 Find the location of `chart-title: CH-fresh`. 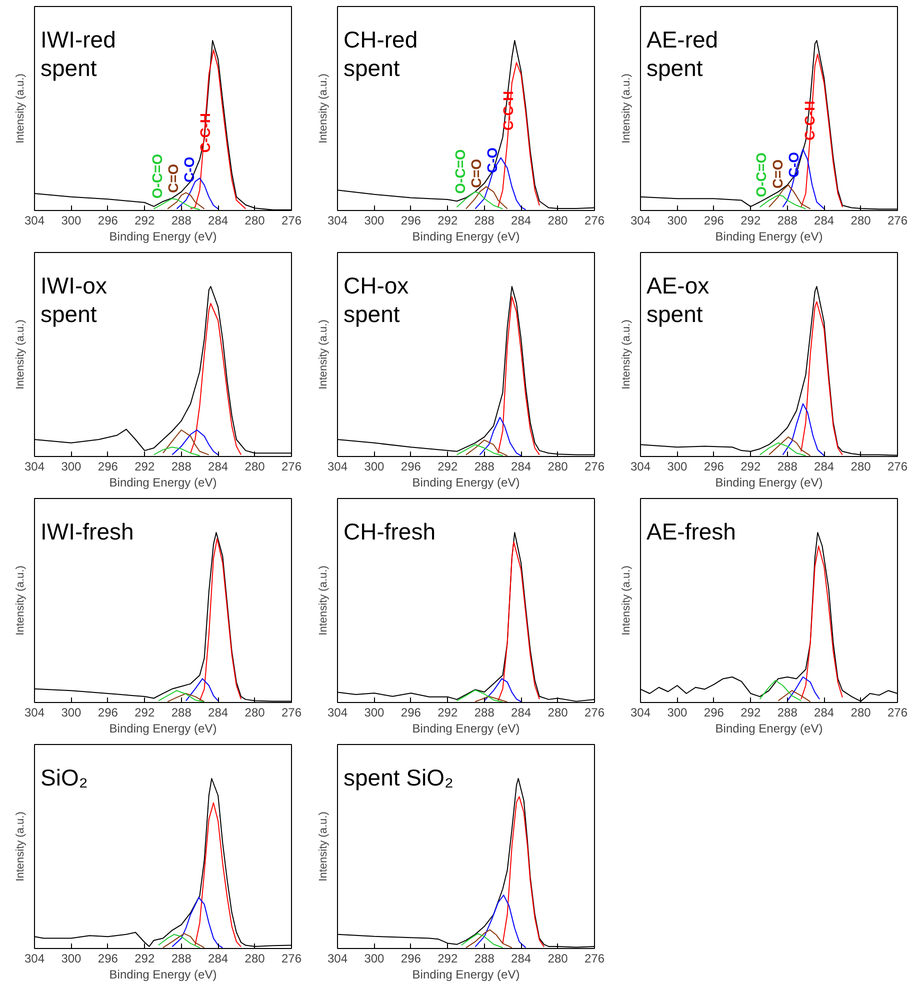

chart-title: CH-fresh is located at coordinates (390, 531).